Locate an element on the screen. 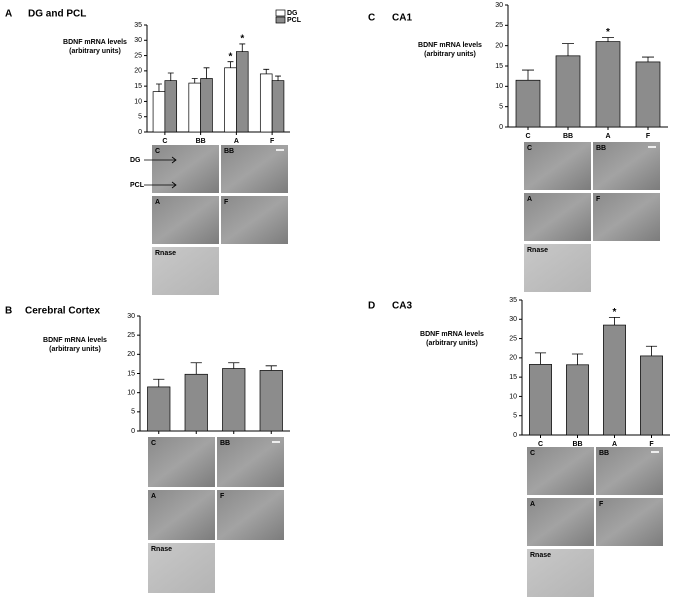  panel-letter: C is located at coordinates (371, 18).